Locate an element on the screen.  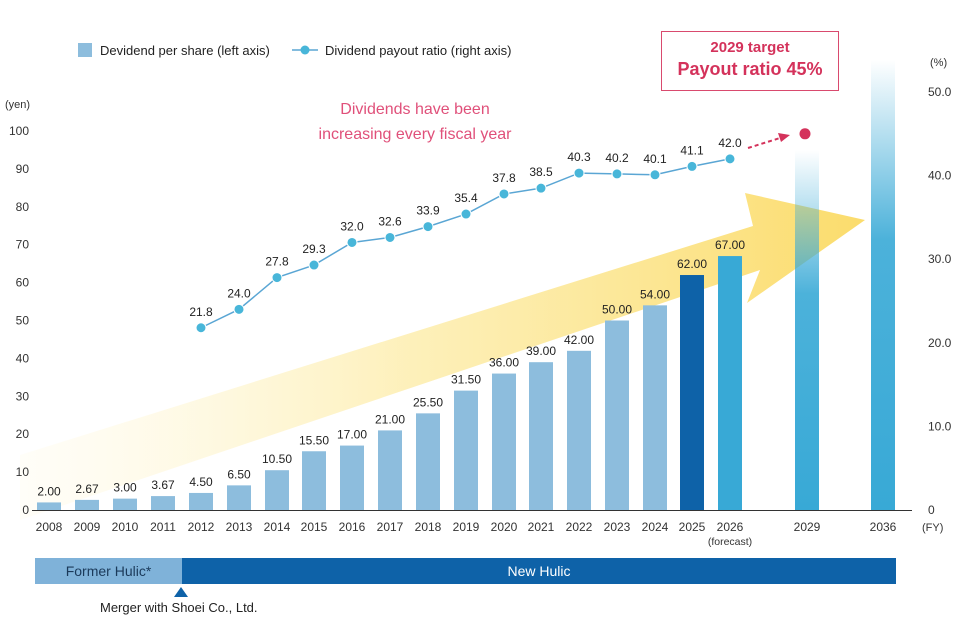
x-tick-label: 2010 is located at coordinates (125, 527).